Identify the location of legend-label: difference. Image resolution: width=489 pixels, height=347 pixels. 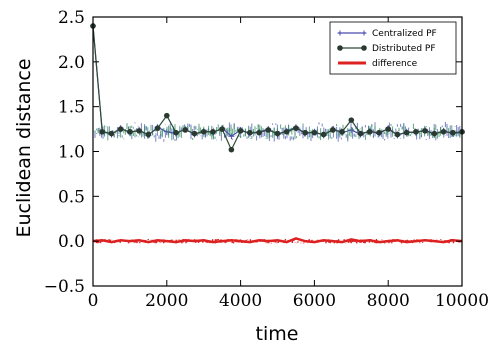
(395, 64).